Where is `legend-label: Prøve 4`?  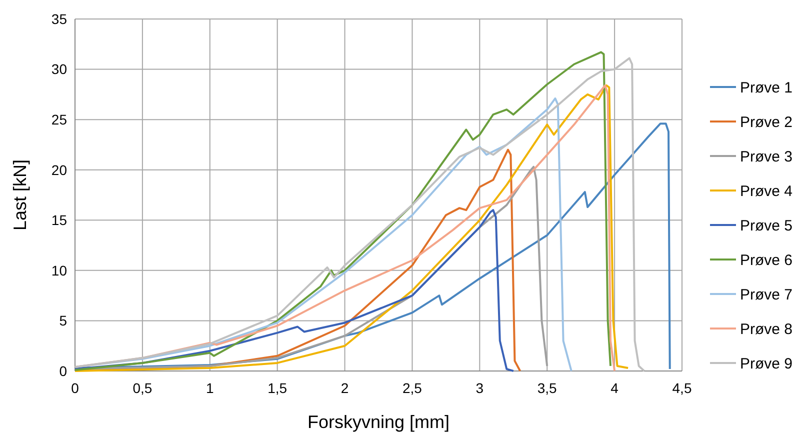 legend-label: Prøve 4 is located at coordinates (766, 191).